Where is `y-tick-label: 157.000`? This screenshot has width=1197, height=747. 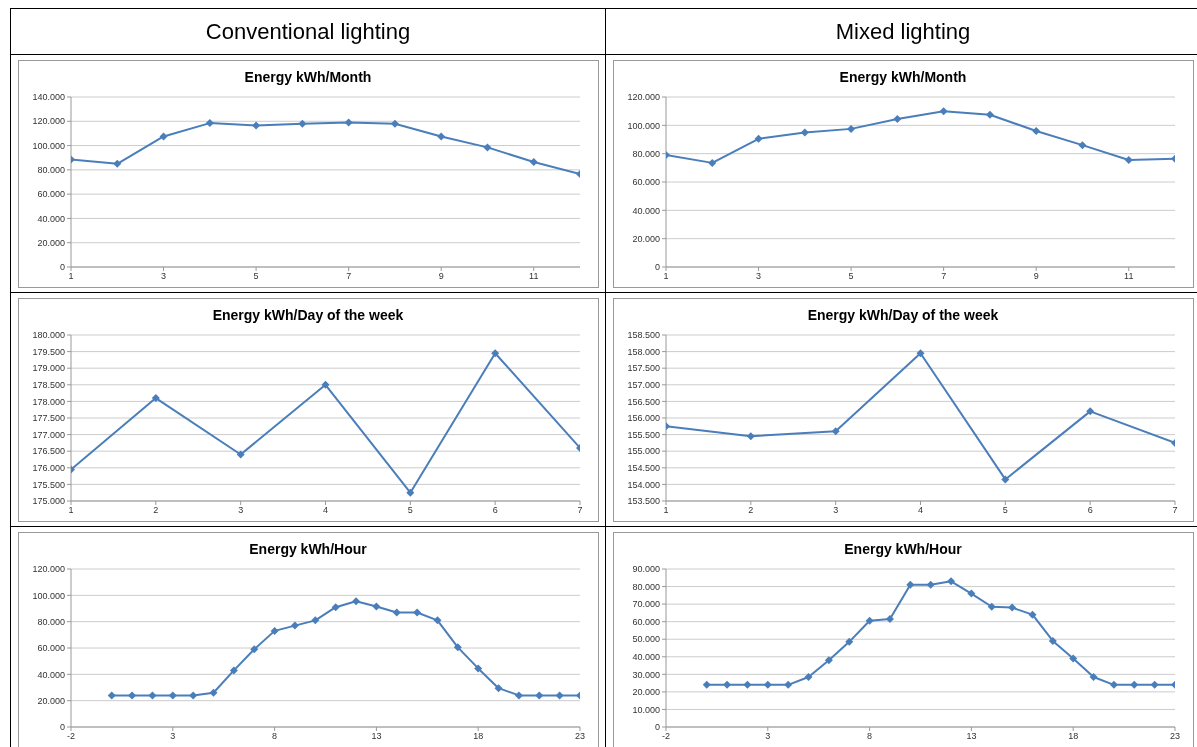
y-tick-label: 157.000 is located at coordinates (643, 384).